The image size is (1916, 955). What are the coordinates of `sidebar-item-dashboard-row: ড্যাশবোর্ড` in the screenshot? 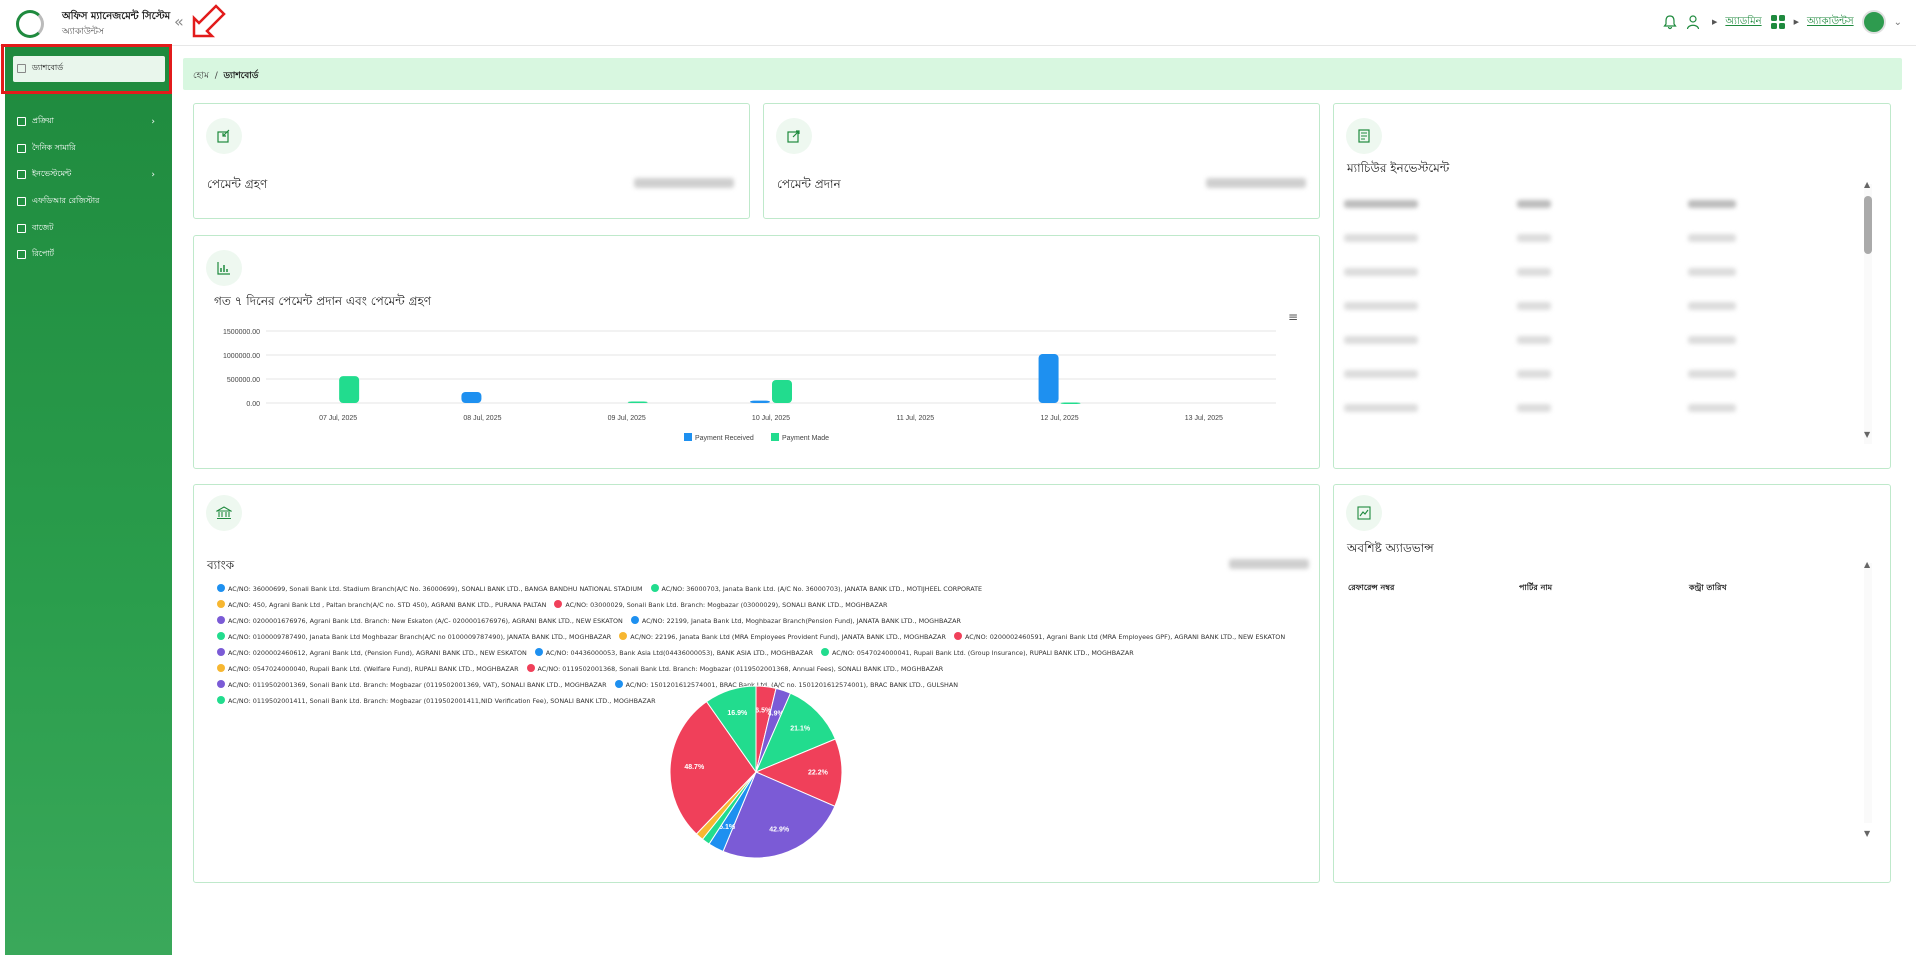 It's located at (87, 68).